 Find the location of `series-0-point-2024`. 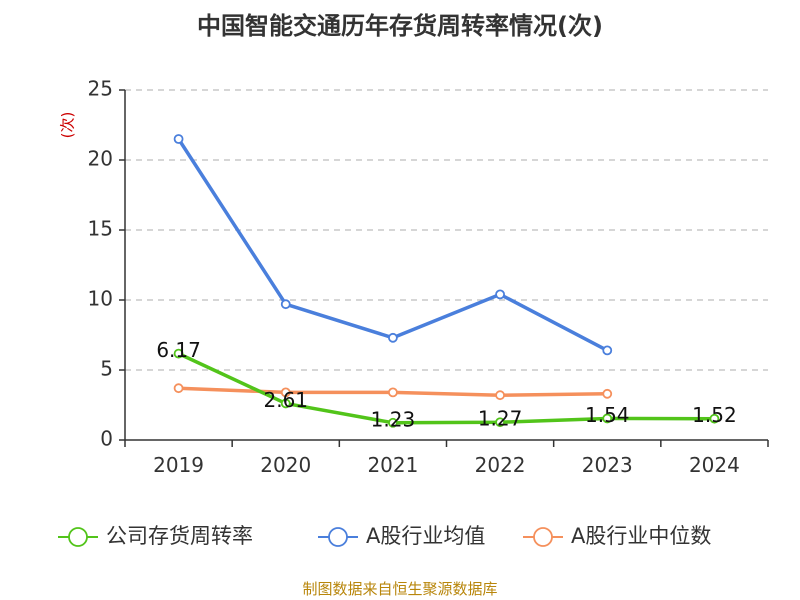

series-0-point-2024 is located at coordinates (714, 418).